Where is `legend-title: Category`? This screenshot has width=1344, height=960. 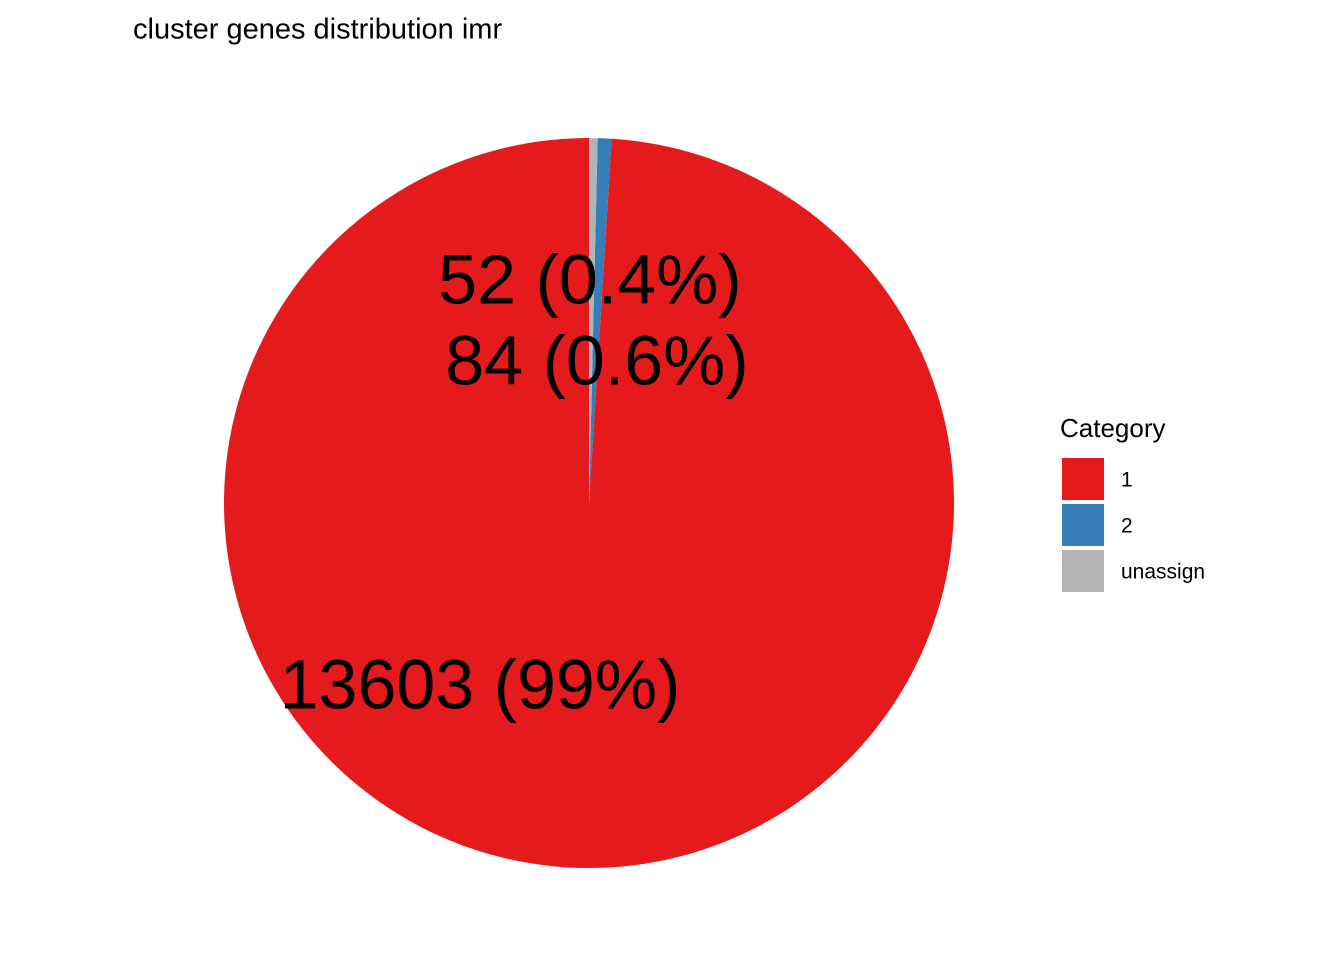 legend-title: Category is located at coordinates (1113, 428).